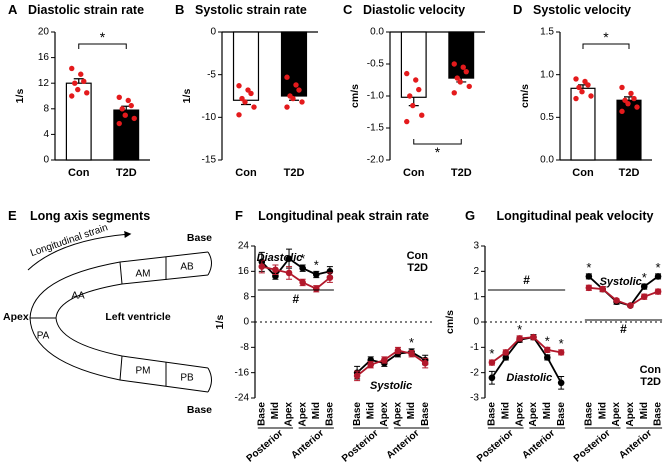 This screenshot has height=463, width=669. Describe the element at coordinates (43, 336) in the screenshot. I see `segment-label: PA` at that location.